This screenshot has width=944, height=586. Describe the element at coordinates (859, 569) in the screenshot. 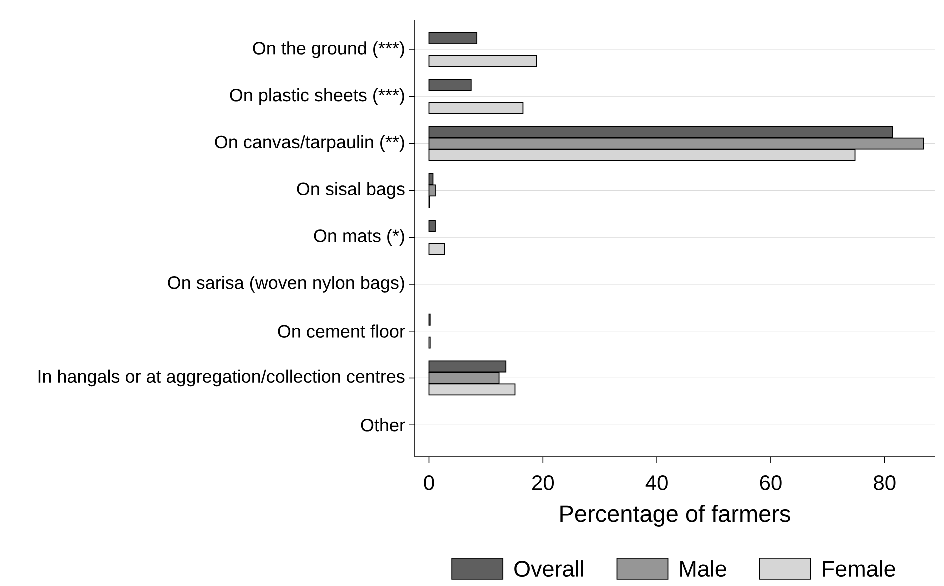

I see `legend-label: Female` at that location.